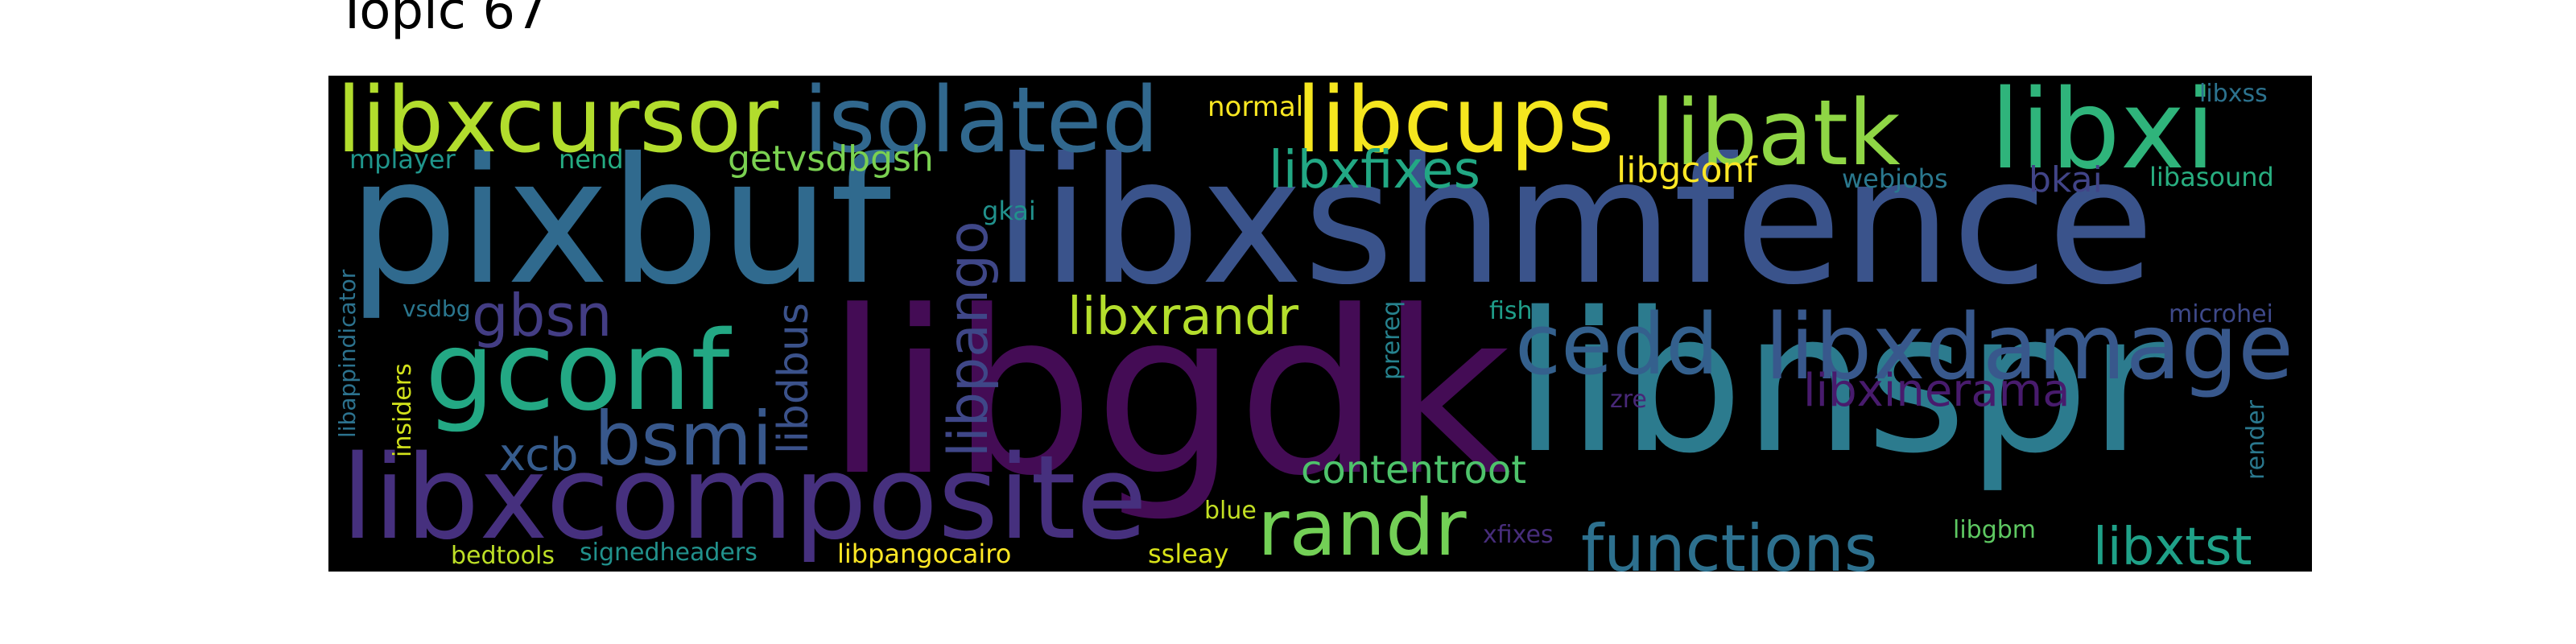 The height and width of the screenshot is (644, 2576). I want to click on word-libdbus: libdbus, so click(794, 378).